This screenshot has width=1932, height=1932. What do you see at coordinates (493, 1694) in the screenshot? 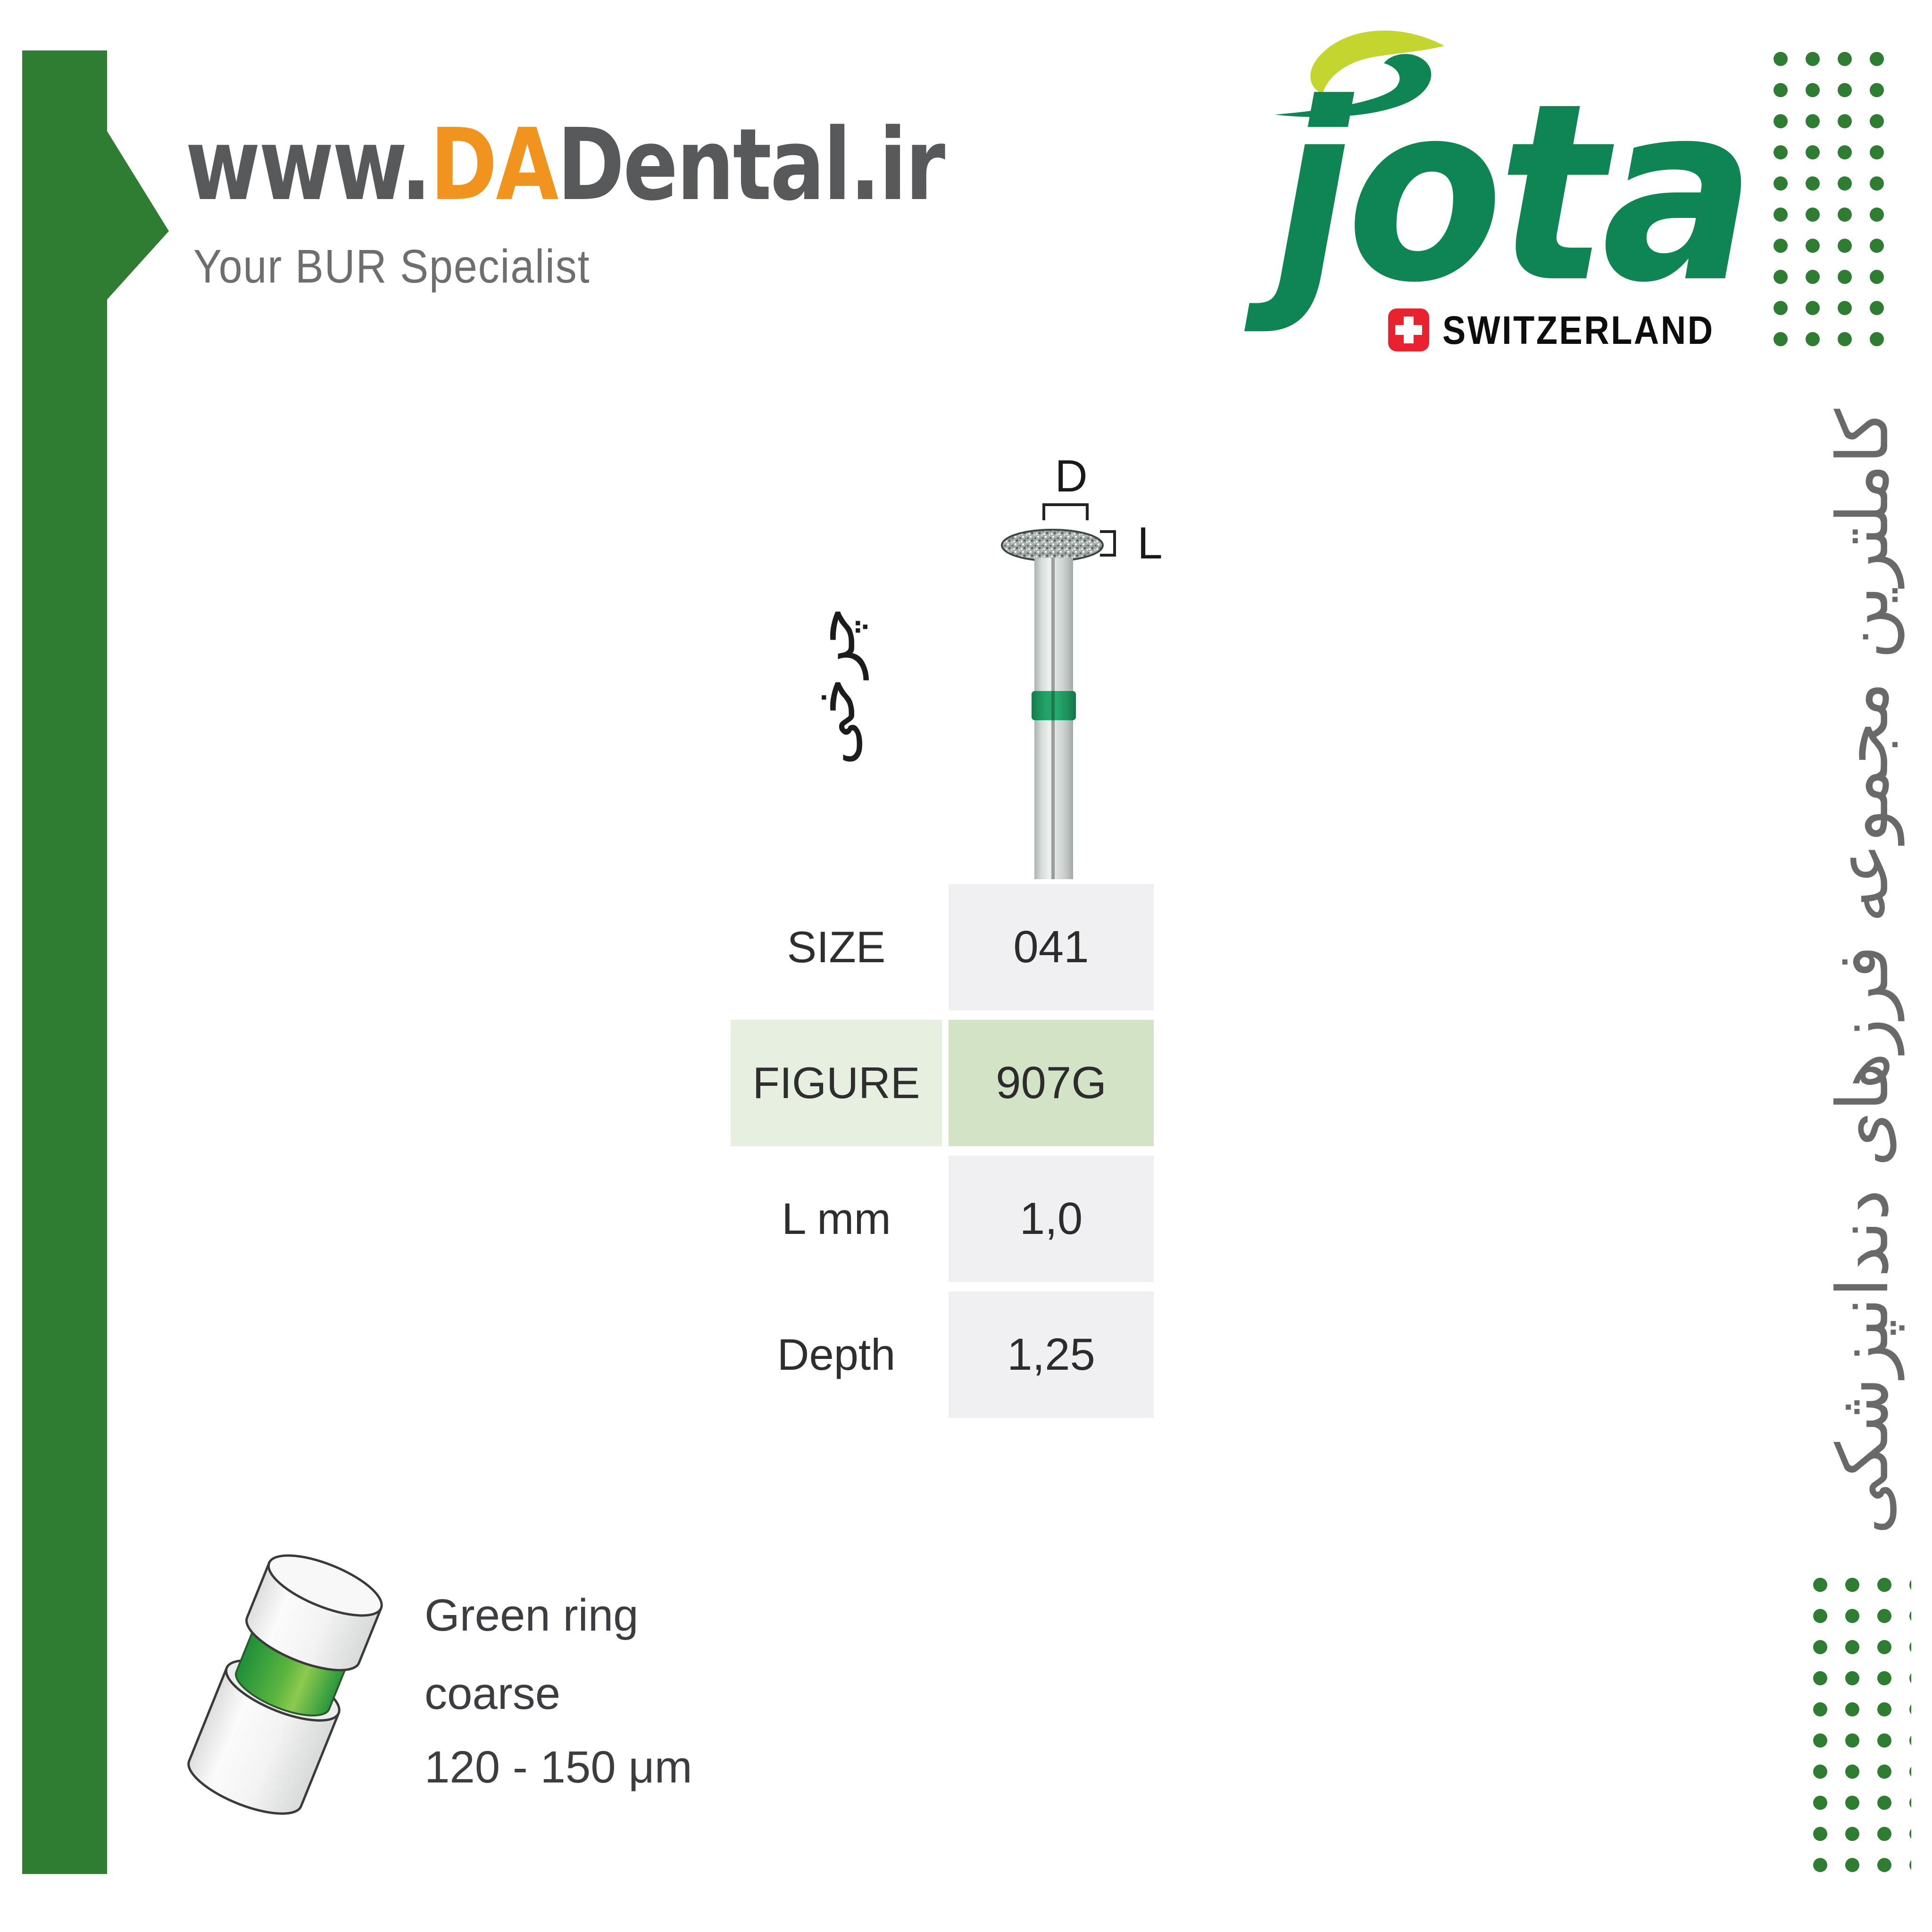
I see `legend-line-2: coarse` at bounding box center [493, 1694].